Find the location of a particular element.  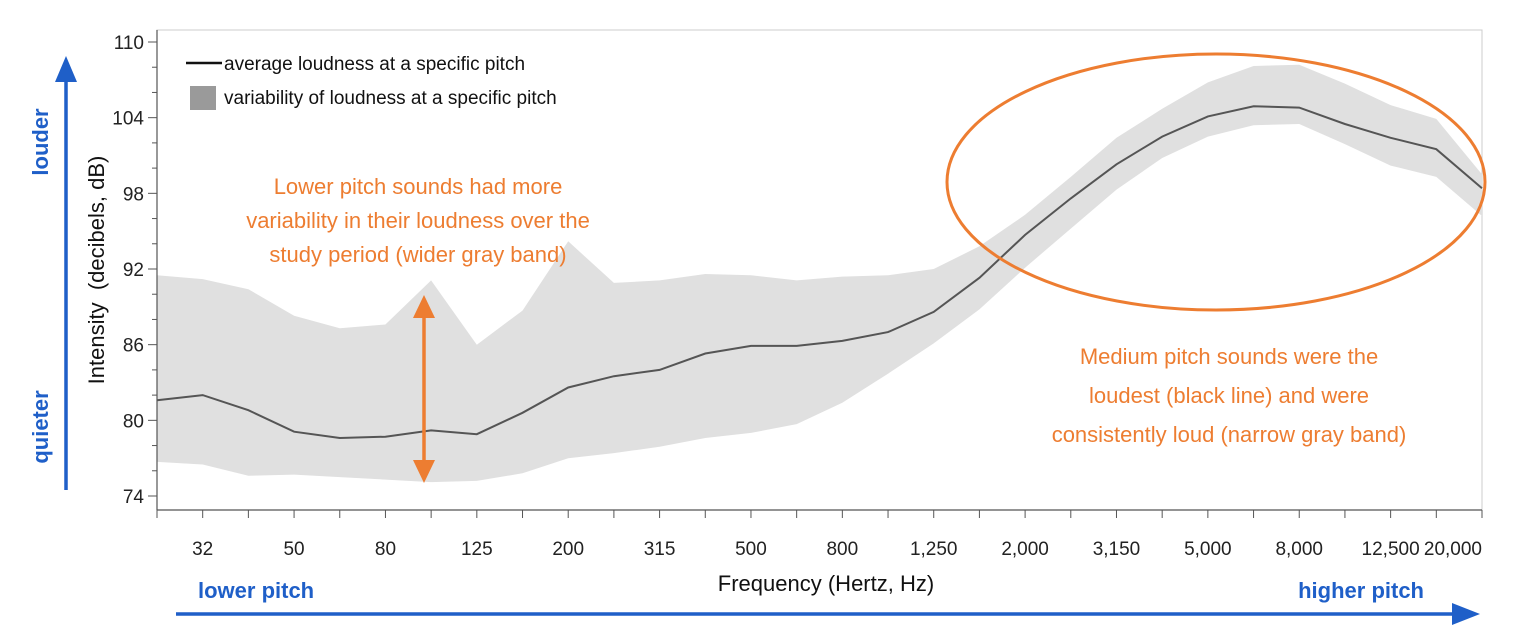

y-tick-label: 104 is located at coordinates (128, 119).